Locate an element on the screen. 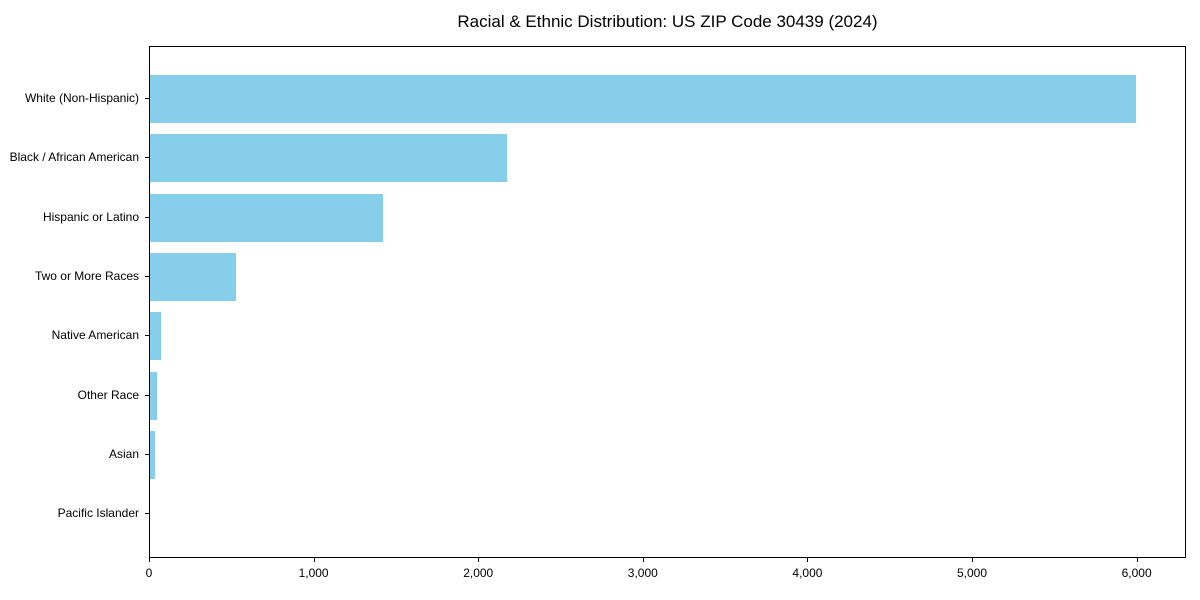  y-axis-label: Other Race is located at coordinates (108, 394).